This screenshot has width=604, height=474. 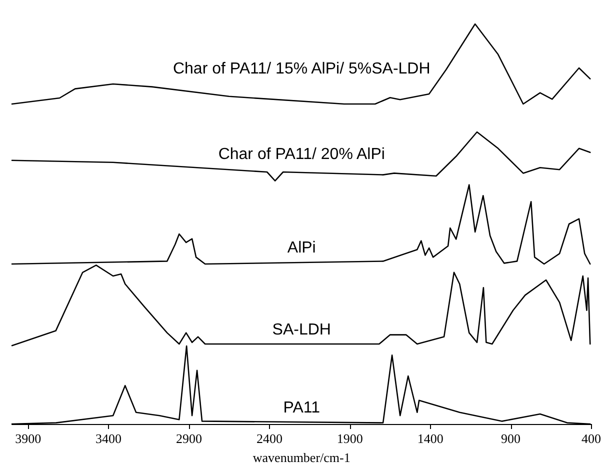 I want to click on x-tick-label: 900, so click(x=511, y=438).